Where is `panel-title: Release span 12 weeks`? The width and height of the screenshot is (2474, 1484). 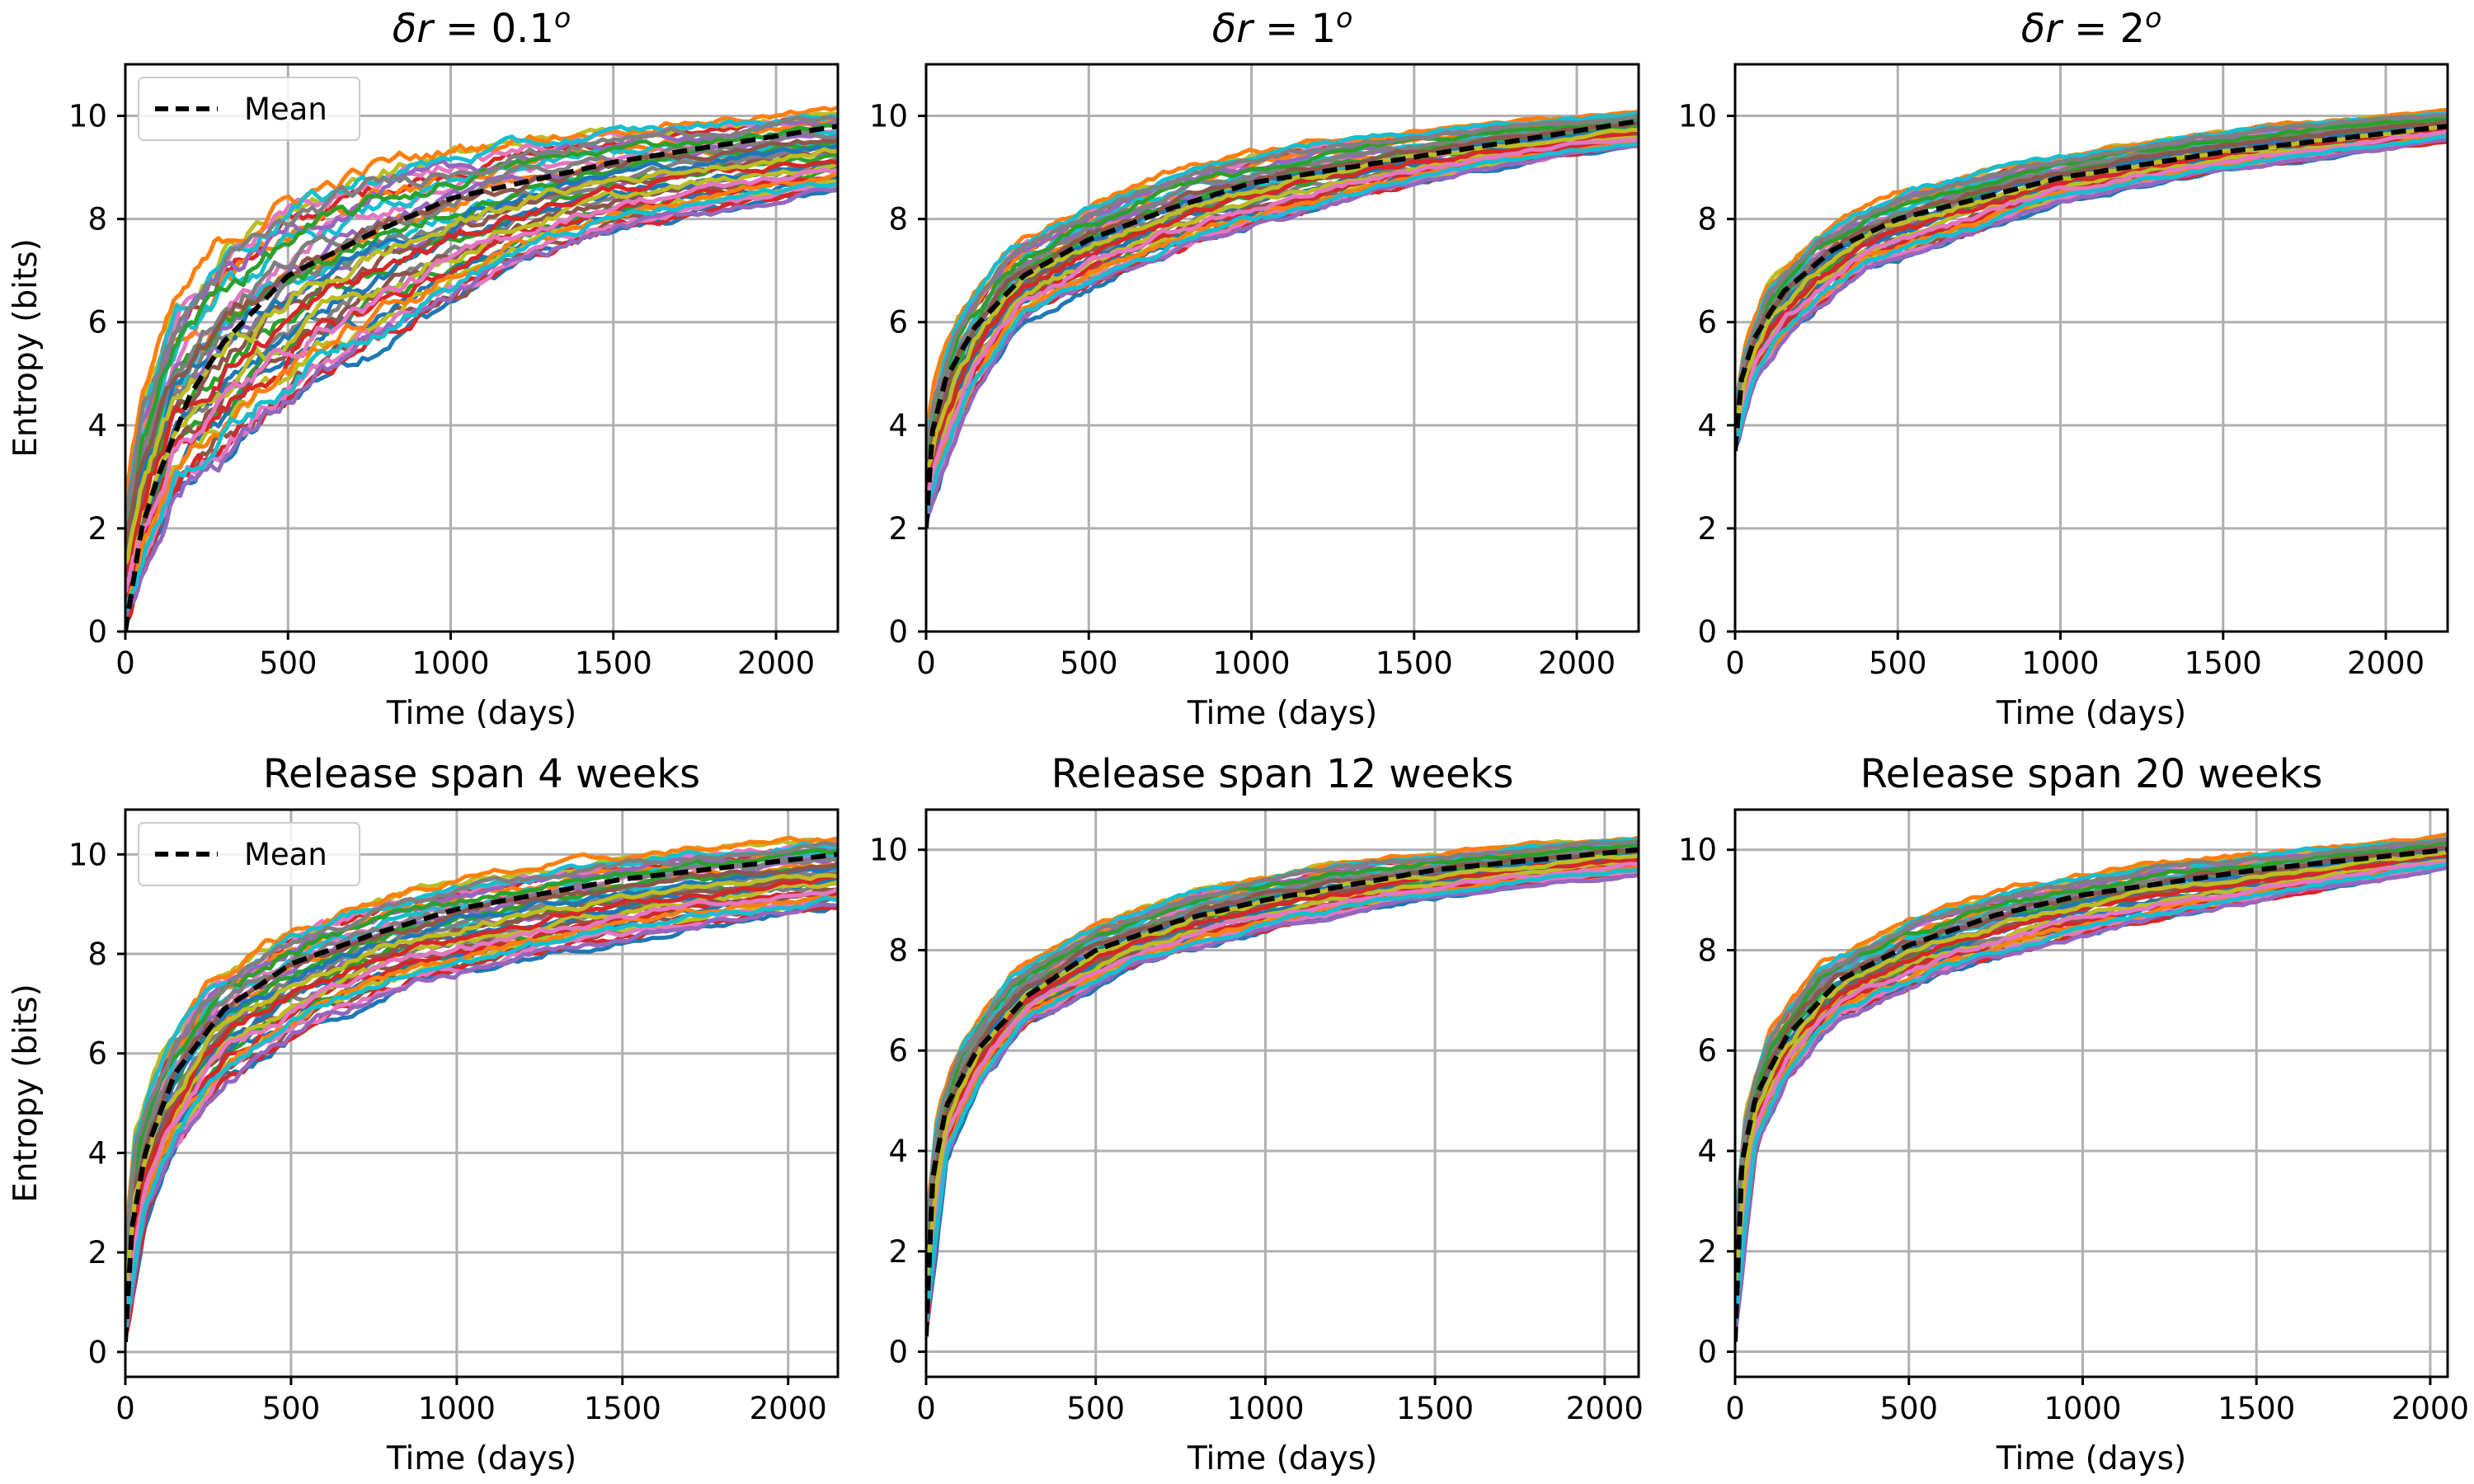
panel-title: Release span 12 weeks is located at coordinates (1282, 774).